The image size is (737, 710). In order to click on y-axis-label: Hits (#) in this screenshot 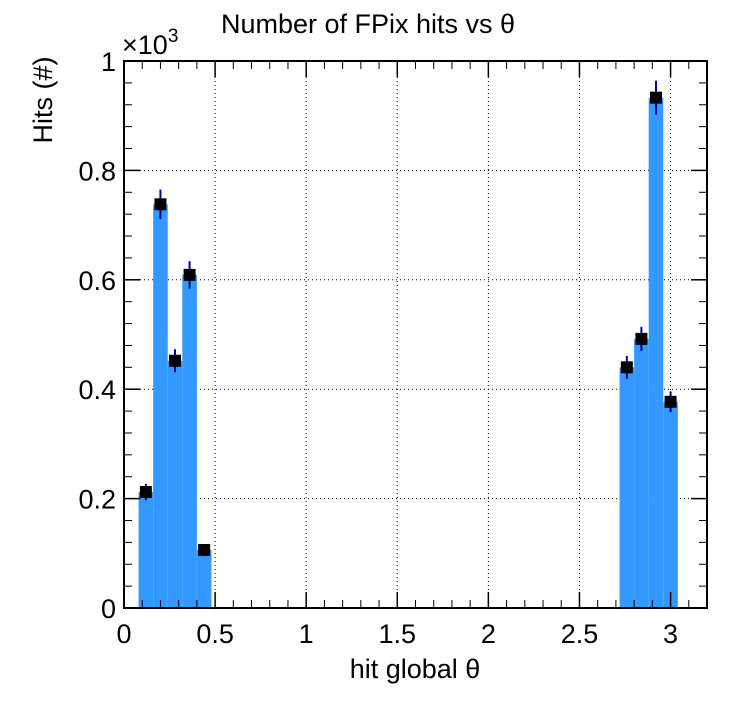, I will do `click(43, 100)`.